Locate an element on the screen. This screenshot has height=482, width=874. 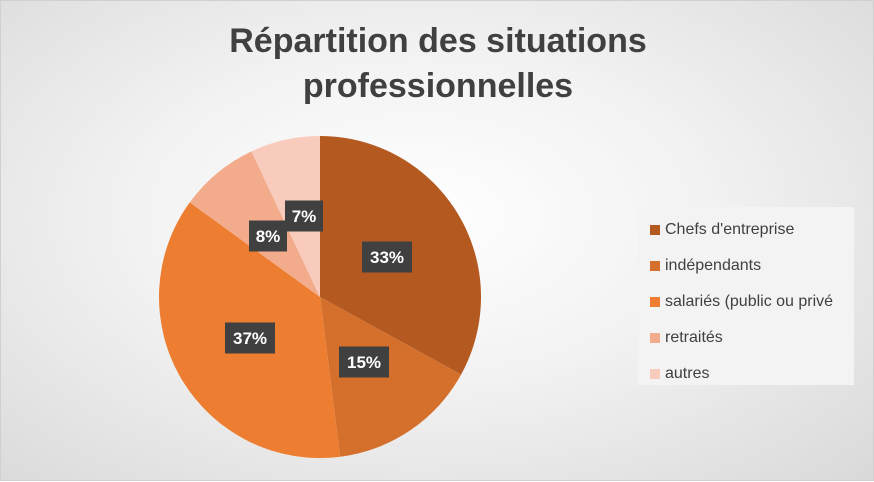
data-label-text: 15% is located at coordinates (364, 362).